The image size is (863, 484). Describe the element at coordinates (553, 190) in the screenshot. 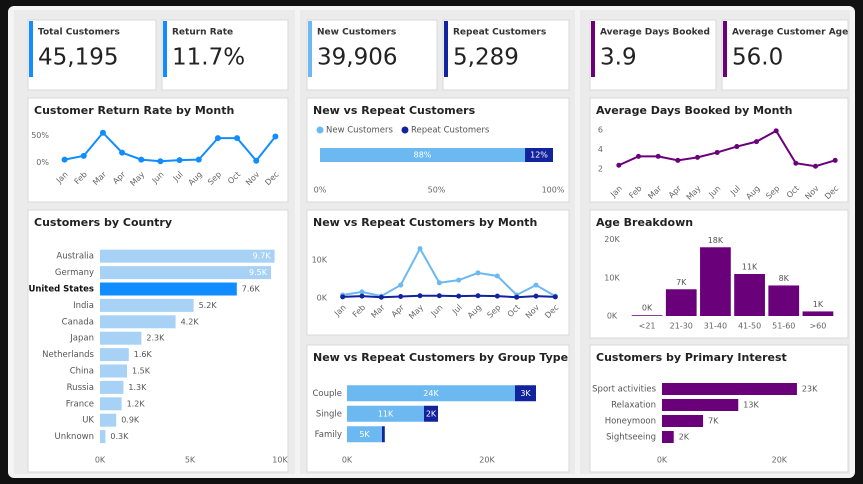

I see `x-tick-label: 100%` at that location.